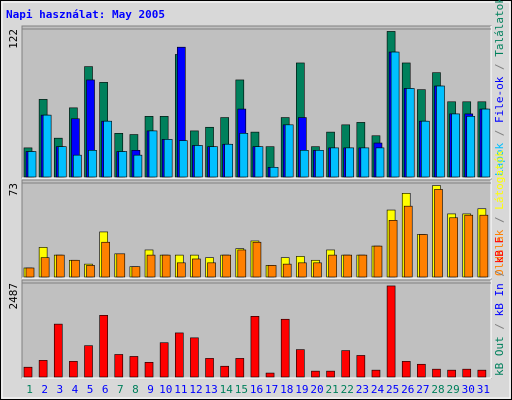 The width and height of the screenshot is (512, 400). Describe the element at coordinates (422, 389) in the screenshot. I see `x-tick-label: 27` at that location.